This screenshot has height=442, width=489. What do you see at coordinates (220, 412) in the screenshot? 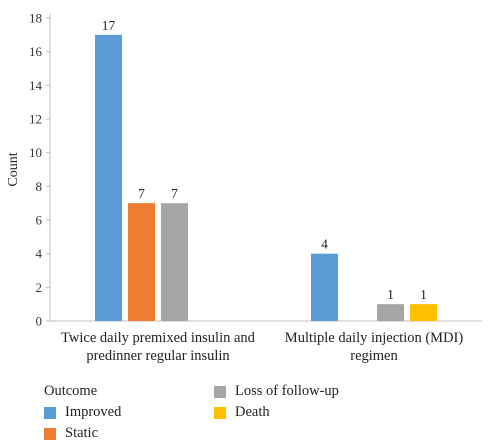
I see `legend-swatch-death` at bounding box center [220, 412].